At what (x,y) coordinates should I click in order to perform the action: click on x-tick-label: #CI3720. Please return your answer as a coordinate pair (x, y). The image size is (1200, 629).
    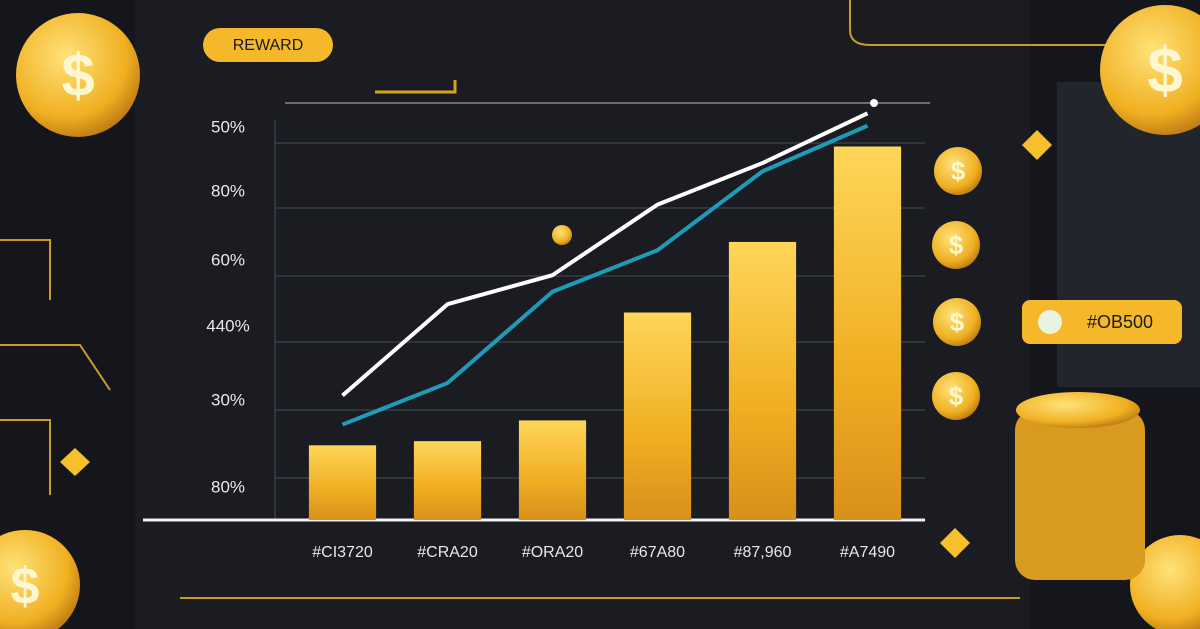
    Looking at the image, I should click on (342, 552).